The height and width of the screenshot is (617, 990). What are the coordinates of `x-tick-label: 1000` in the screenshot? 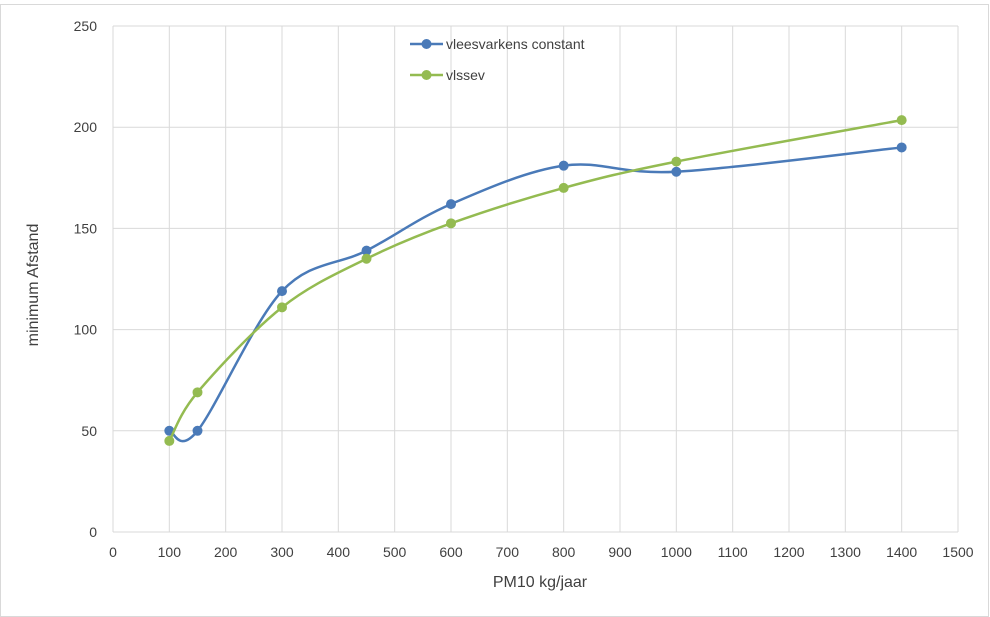 It's located at (676, 552).